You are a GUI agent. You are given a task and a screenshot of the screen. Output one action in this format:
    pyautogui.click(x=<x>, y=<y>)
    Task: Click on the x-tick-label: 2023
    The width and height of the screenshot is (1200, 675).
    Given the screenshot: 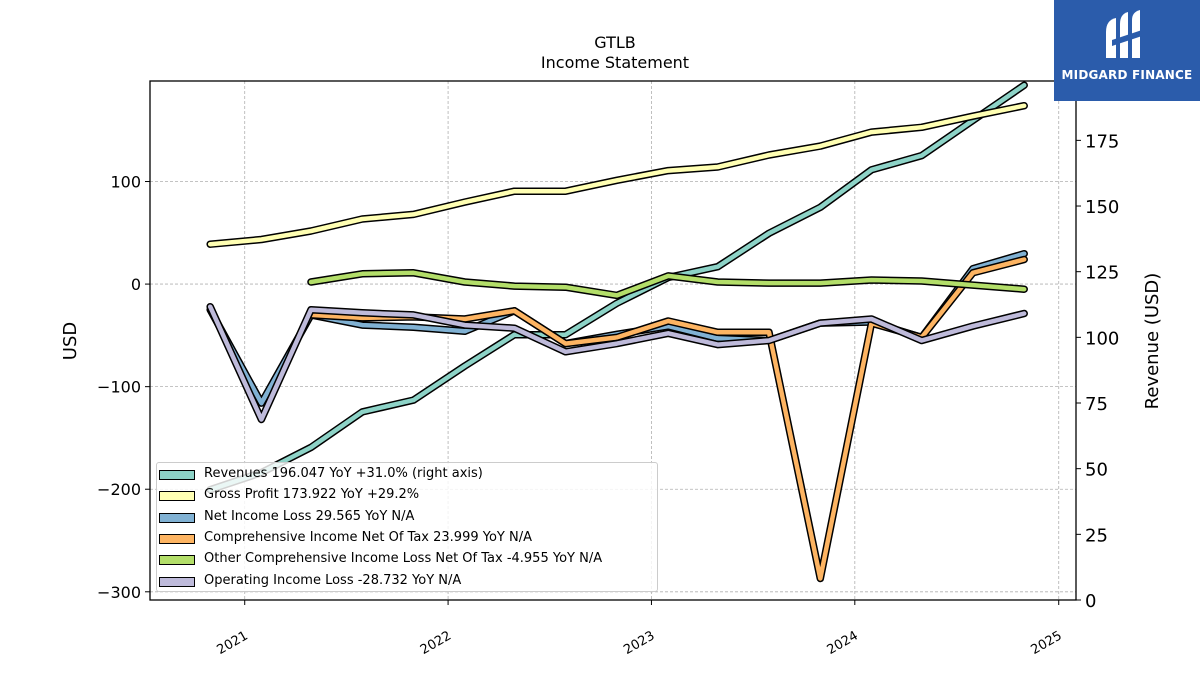 What is the action you would take?
    pyautogui.click(x=639, y=643)
    